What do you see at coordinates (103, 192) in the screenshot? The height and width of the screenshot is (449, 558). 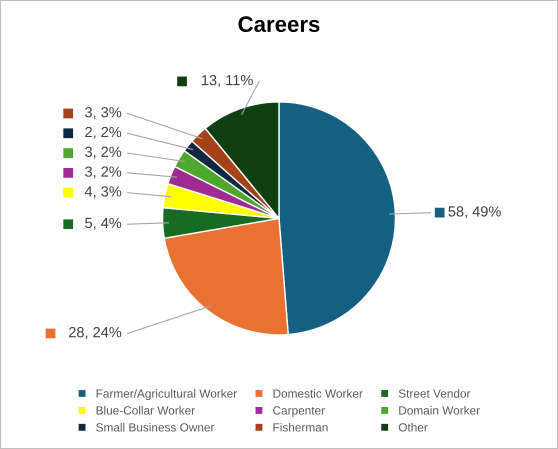 I see `data-label: 4, 3%` at bounding box center [103, 192].